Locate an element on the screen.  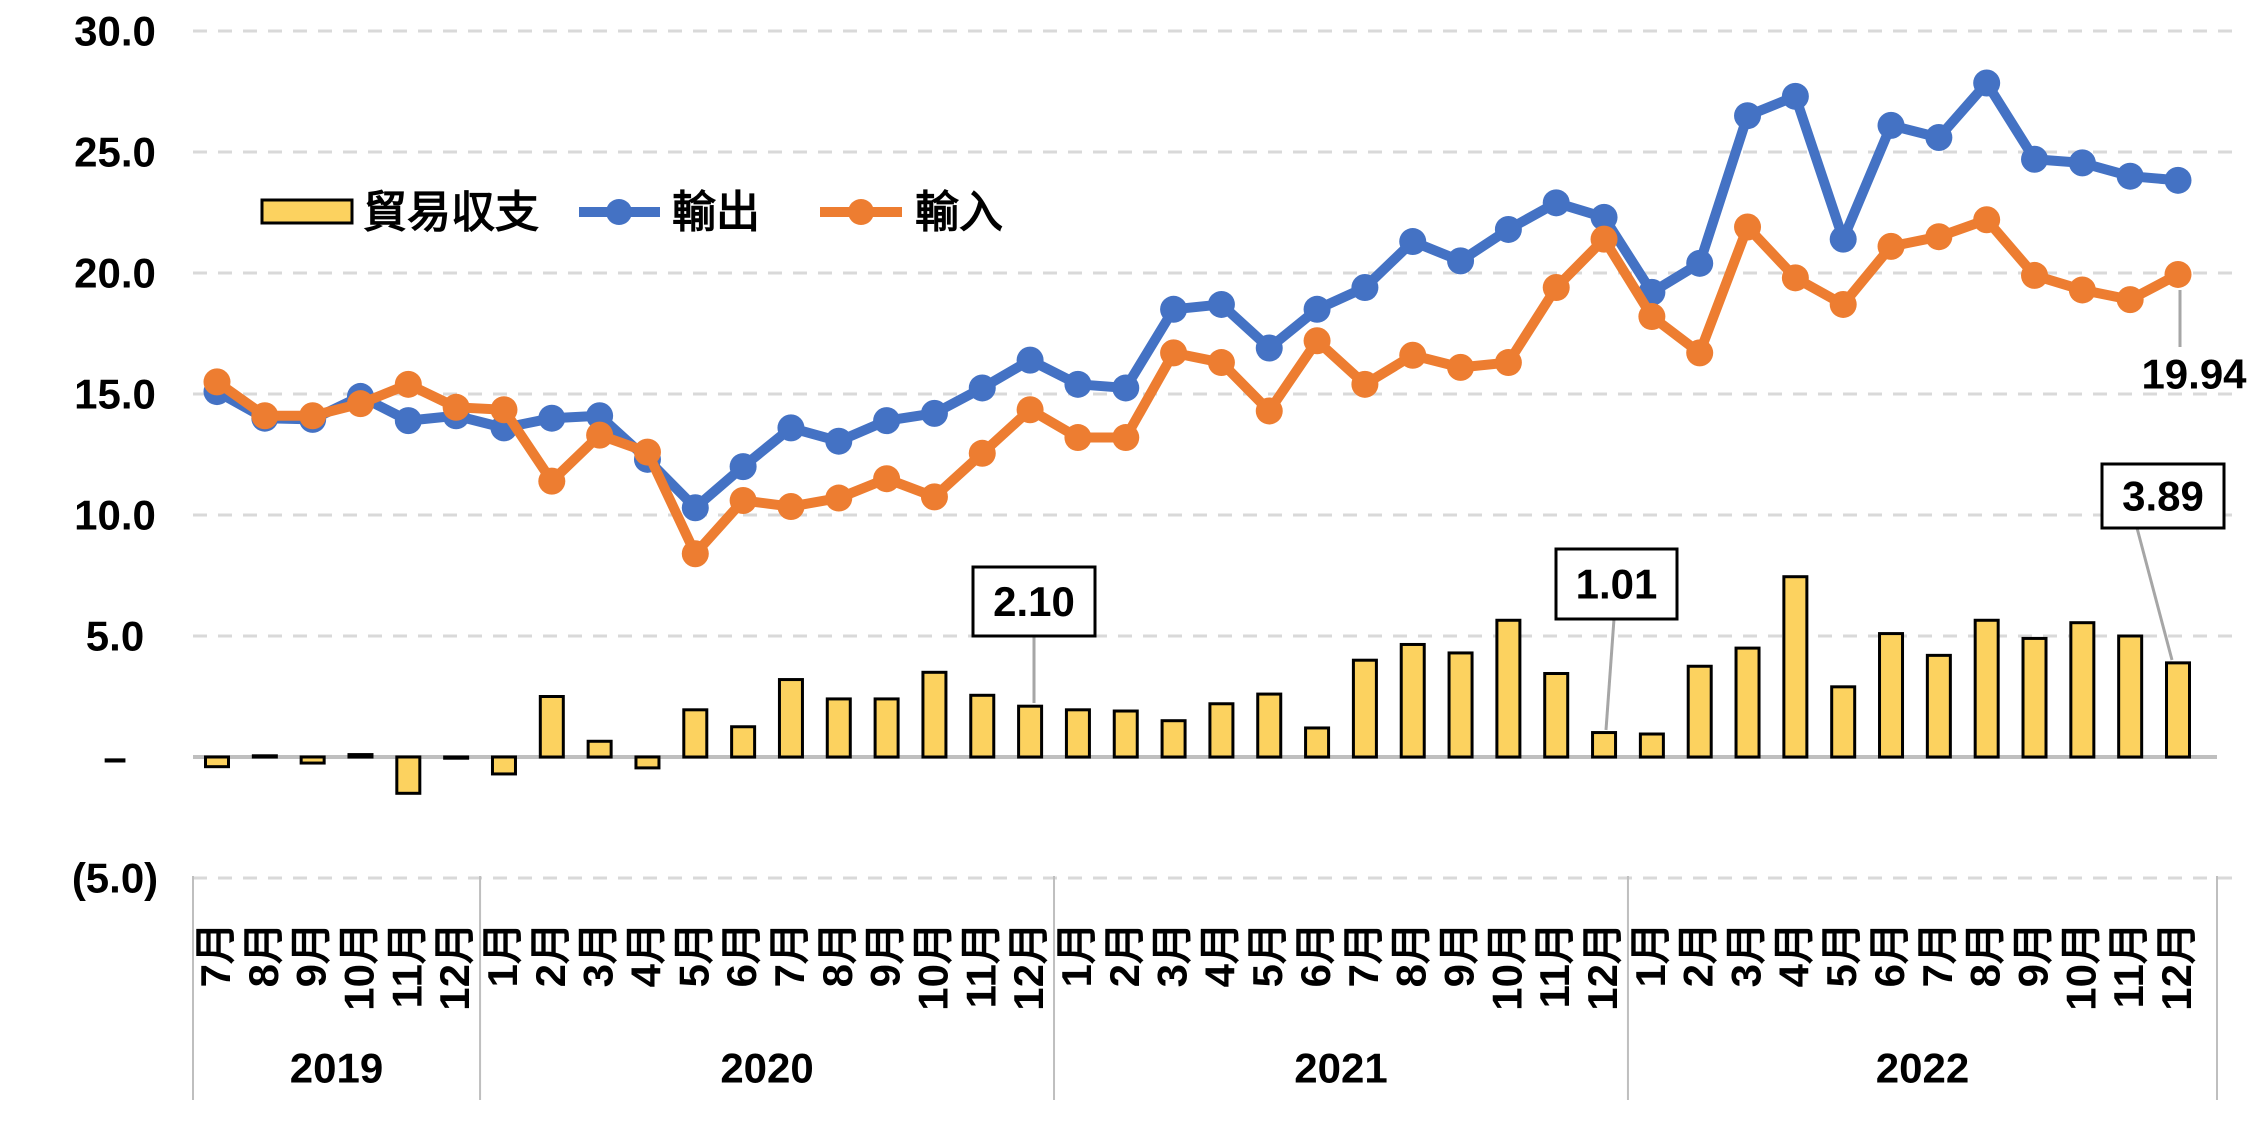
y-tick-label: 10.0 is located at coordinates (115, 515).